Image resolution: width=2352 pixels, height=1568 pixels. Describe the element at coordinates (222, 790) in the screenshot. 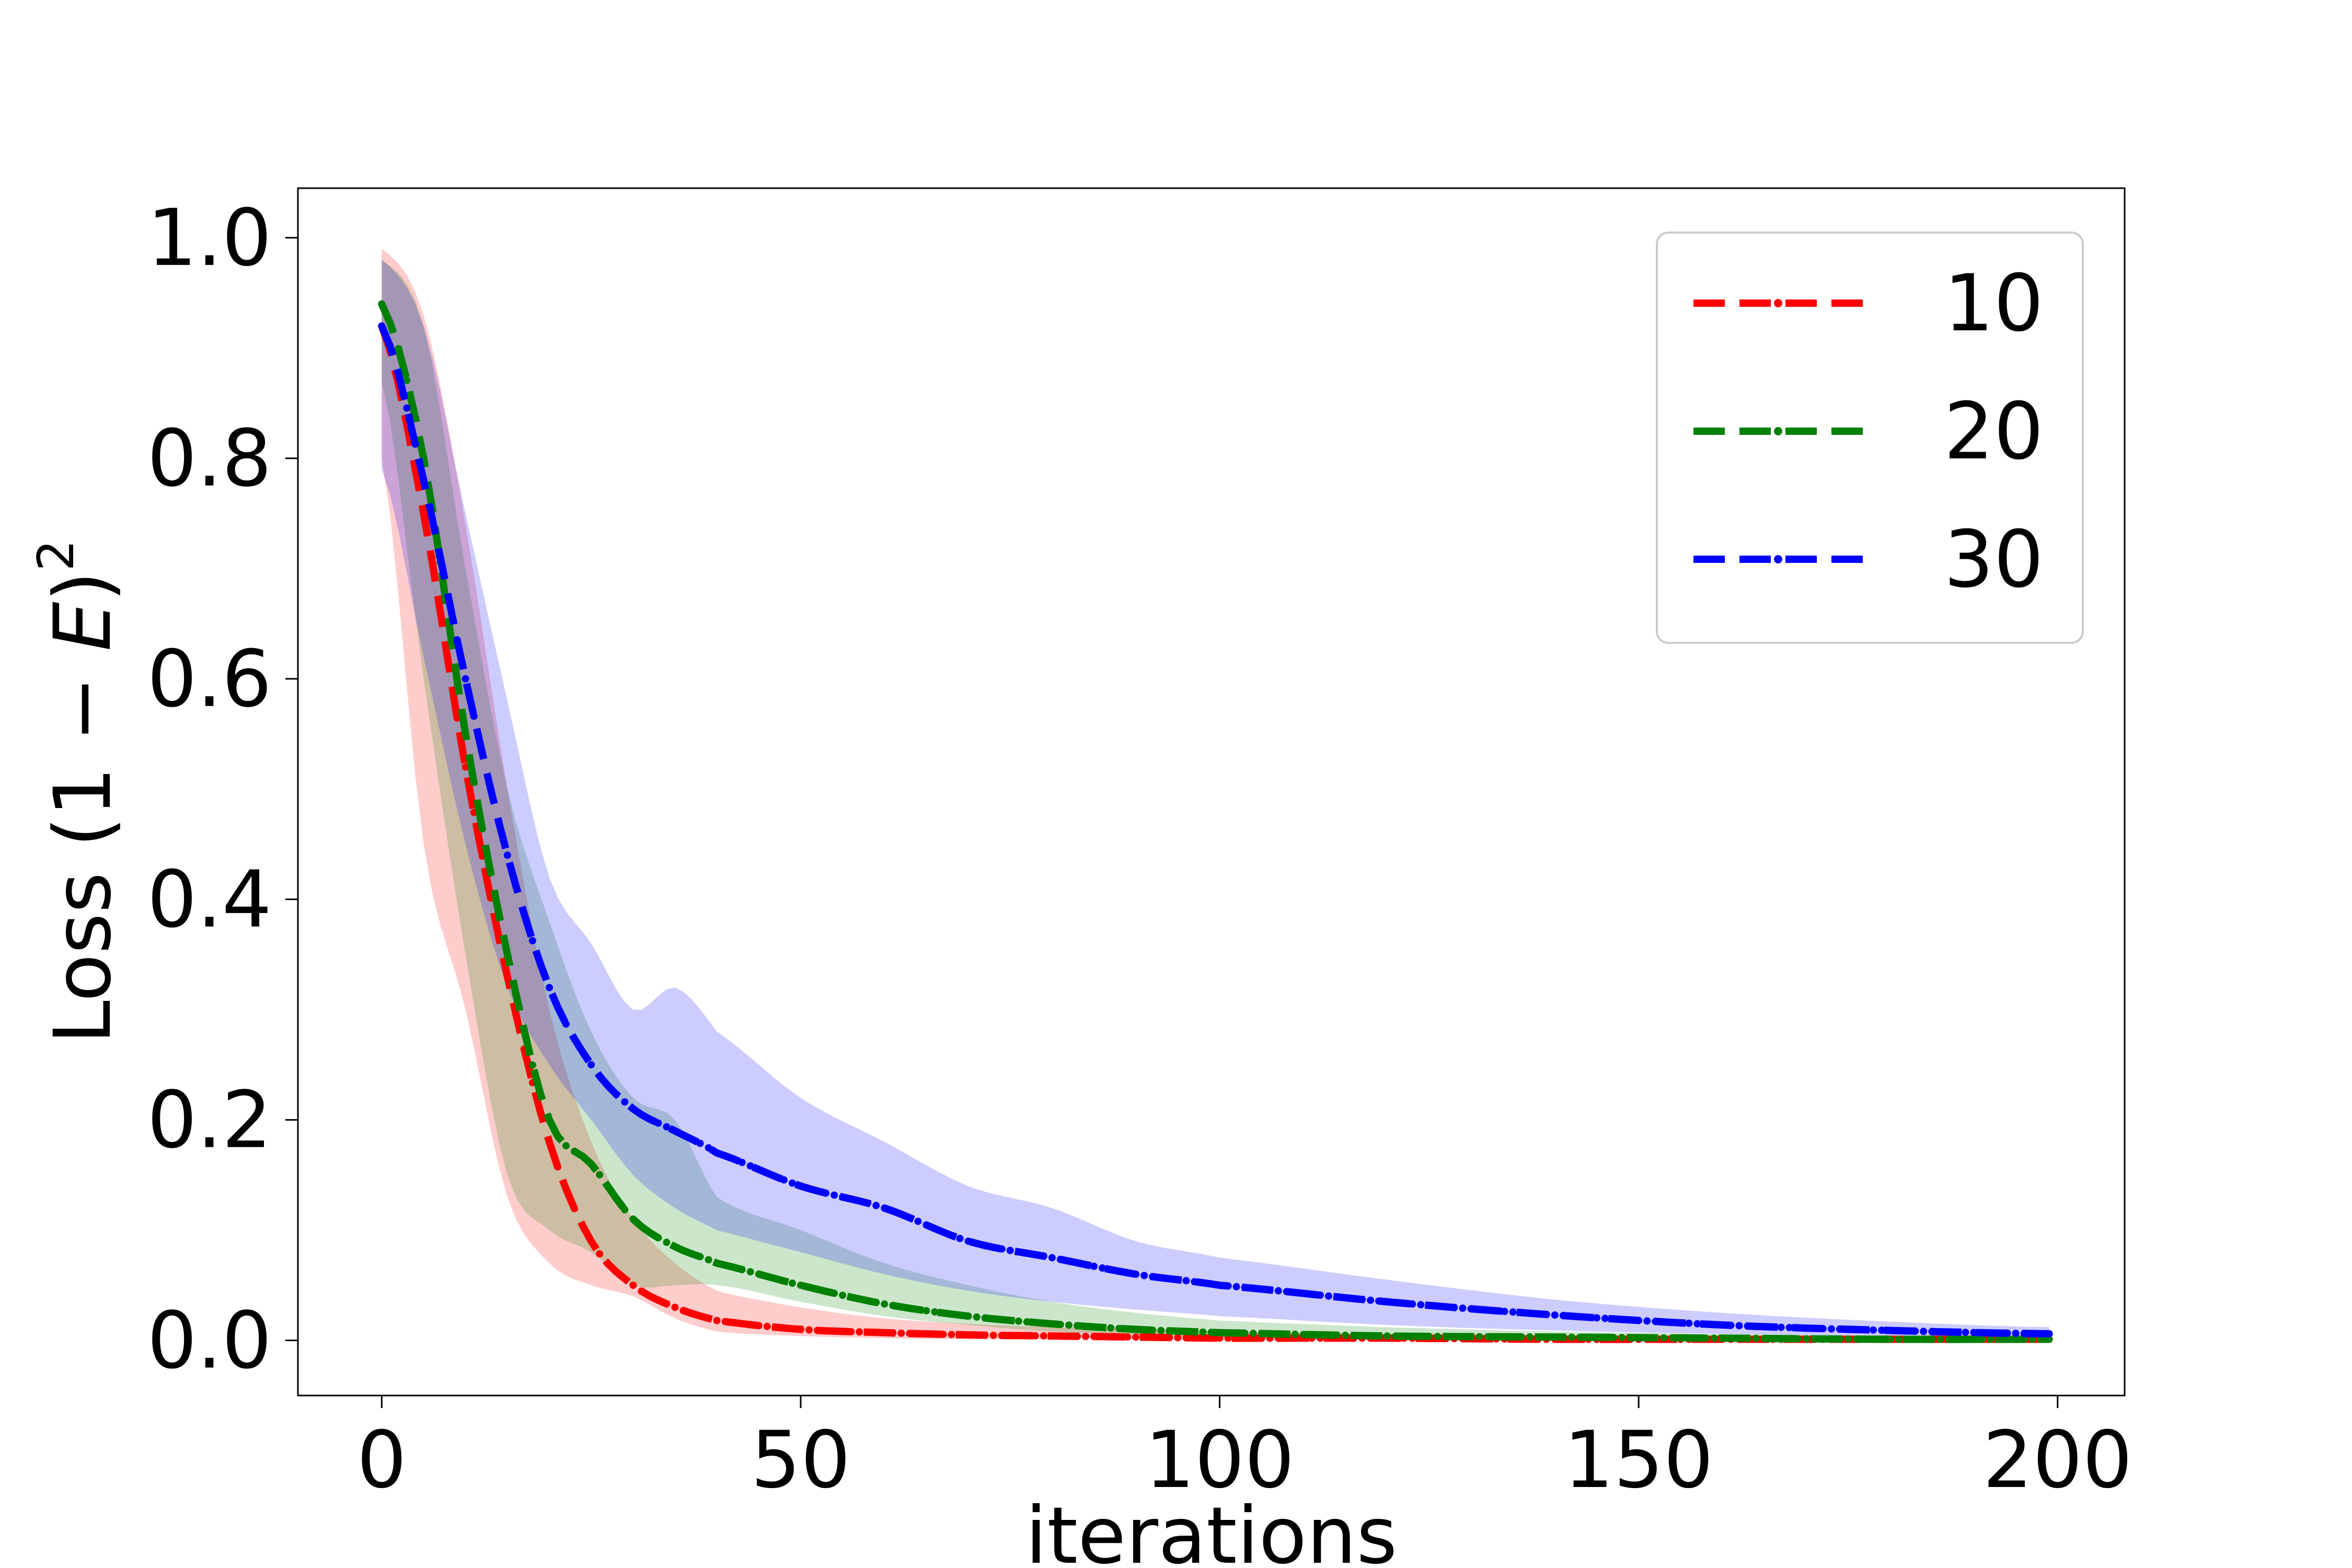

I see `y-axis-ticks: 0.0 0.2 0.4 0.6 0.8 1.0` at that location.